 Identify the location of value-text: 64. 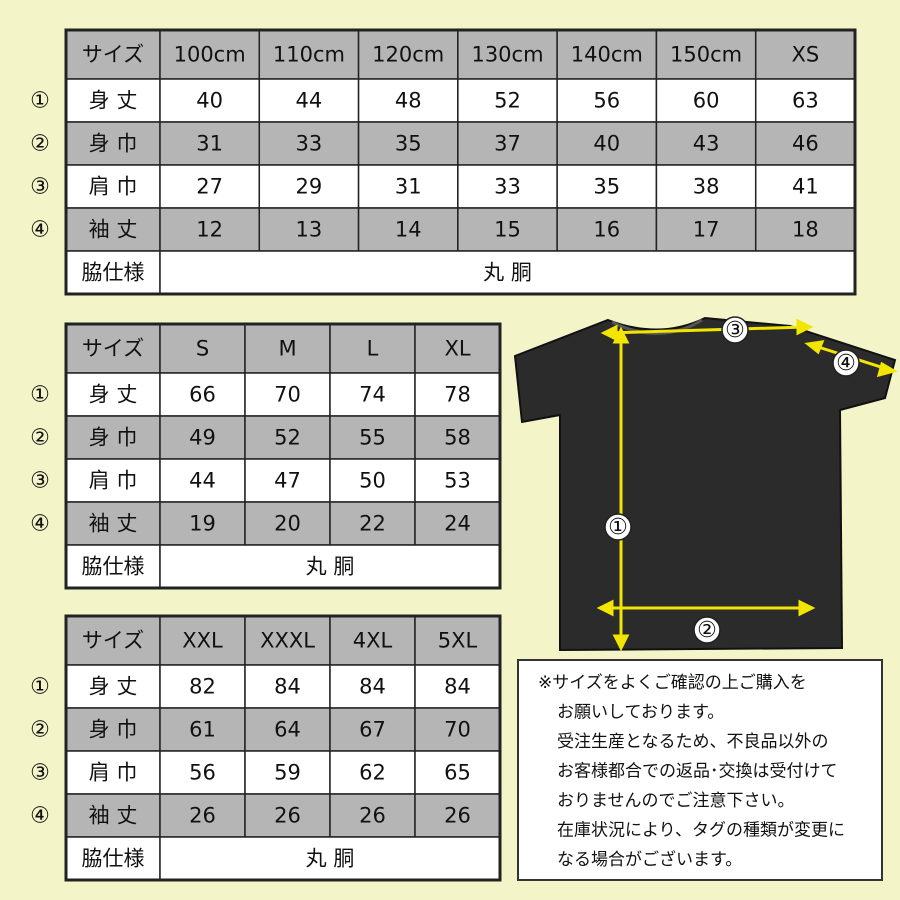
(287, 730).